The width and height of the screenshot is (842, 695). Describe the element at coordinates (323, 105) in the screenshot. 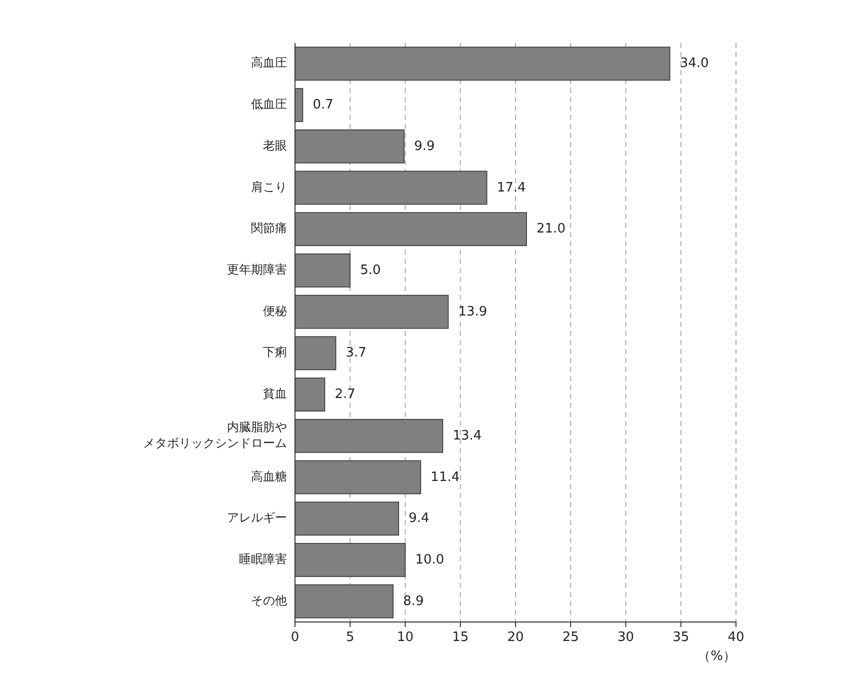

I see `data-label: 0.7` at that location.